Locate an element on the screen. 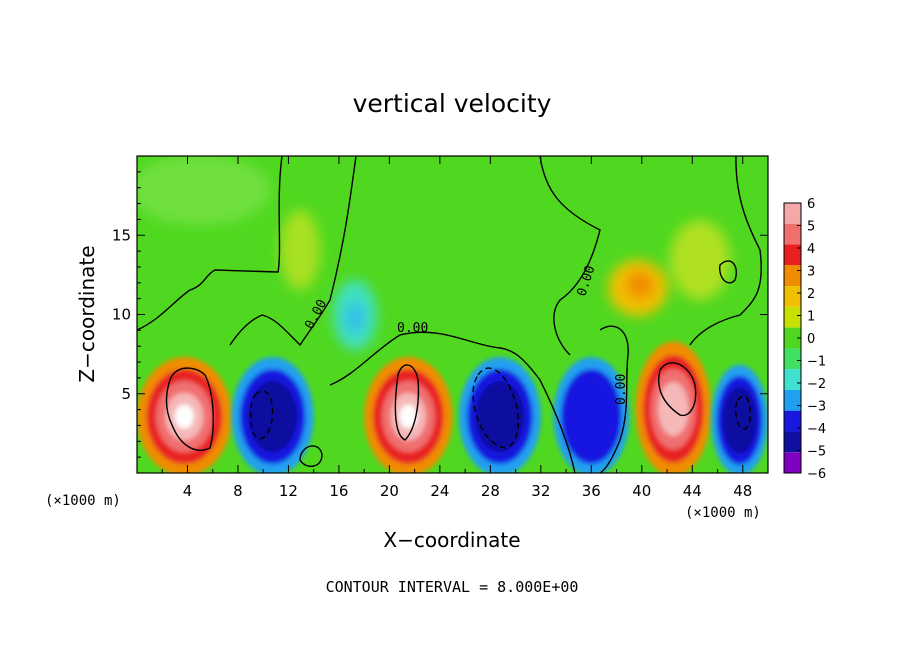 The width and height of the screenshot is (904, 654). zero-contour-right is located at coordinates (570, 256).